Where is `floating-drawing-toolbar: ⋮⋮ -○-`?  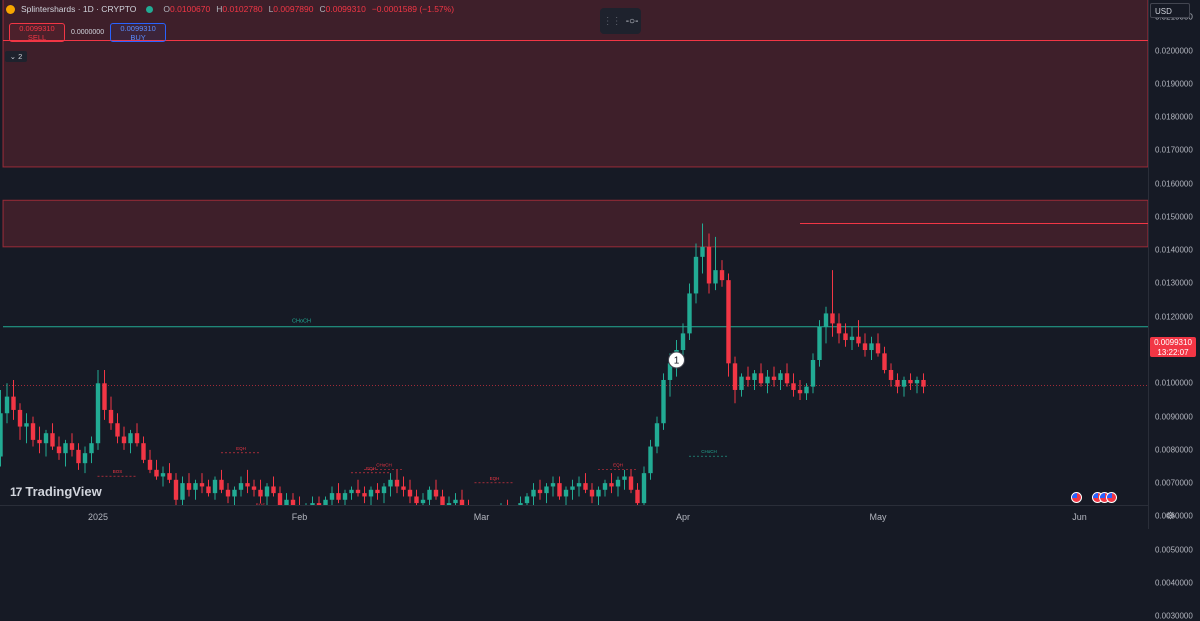
floating-drawing-toolbar: ⋮⋮ -○- is located at coordinates (620, 21).